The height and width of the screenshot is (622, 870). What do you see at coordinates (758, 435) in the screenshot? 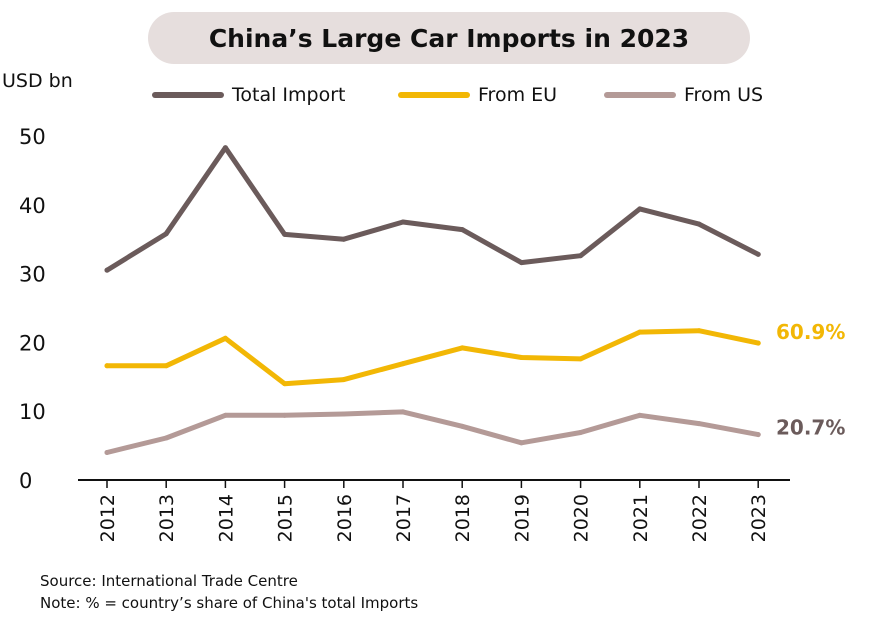
I see `data-point-us-2023` at bounding box center [758, 435].